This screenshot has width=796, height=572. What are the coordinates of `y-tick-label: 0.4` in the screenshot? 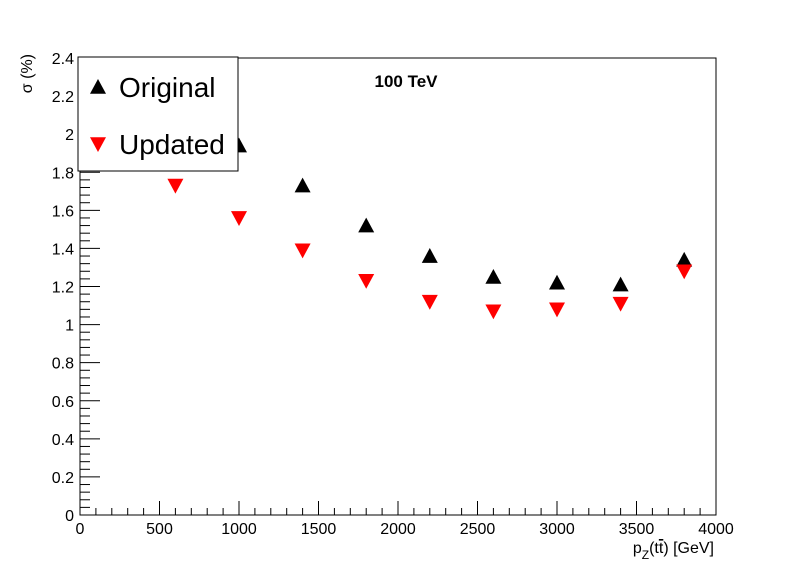 It's located at (63, 440).